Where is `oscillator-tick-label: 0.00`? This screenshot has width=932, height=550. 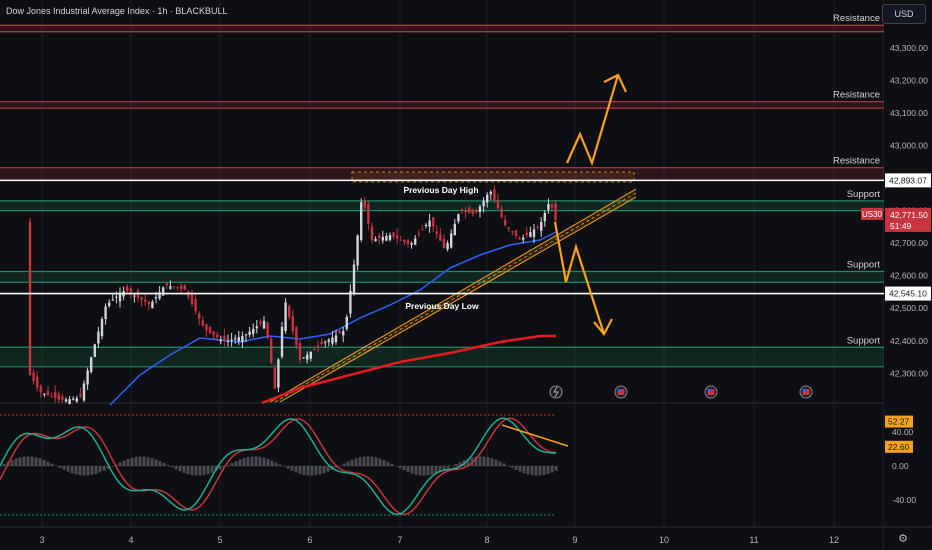
oscillator-tick-label: 0.00 is located at coordinates (900, 466).